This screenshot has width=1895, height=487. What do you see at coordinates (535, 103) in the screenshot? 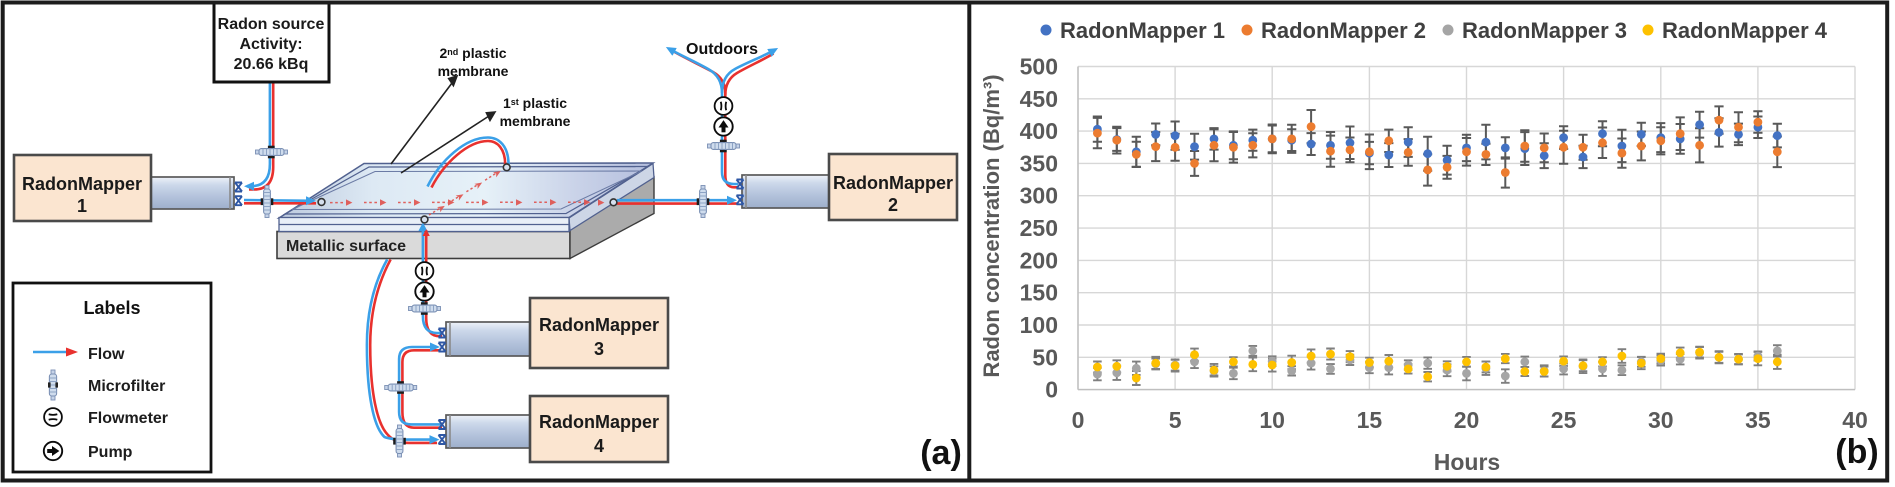
I see `svg-text: 1st plastic` at bounding box center [535, 103].